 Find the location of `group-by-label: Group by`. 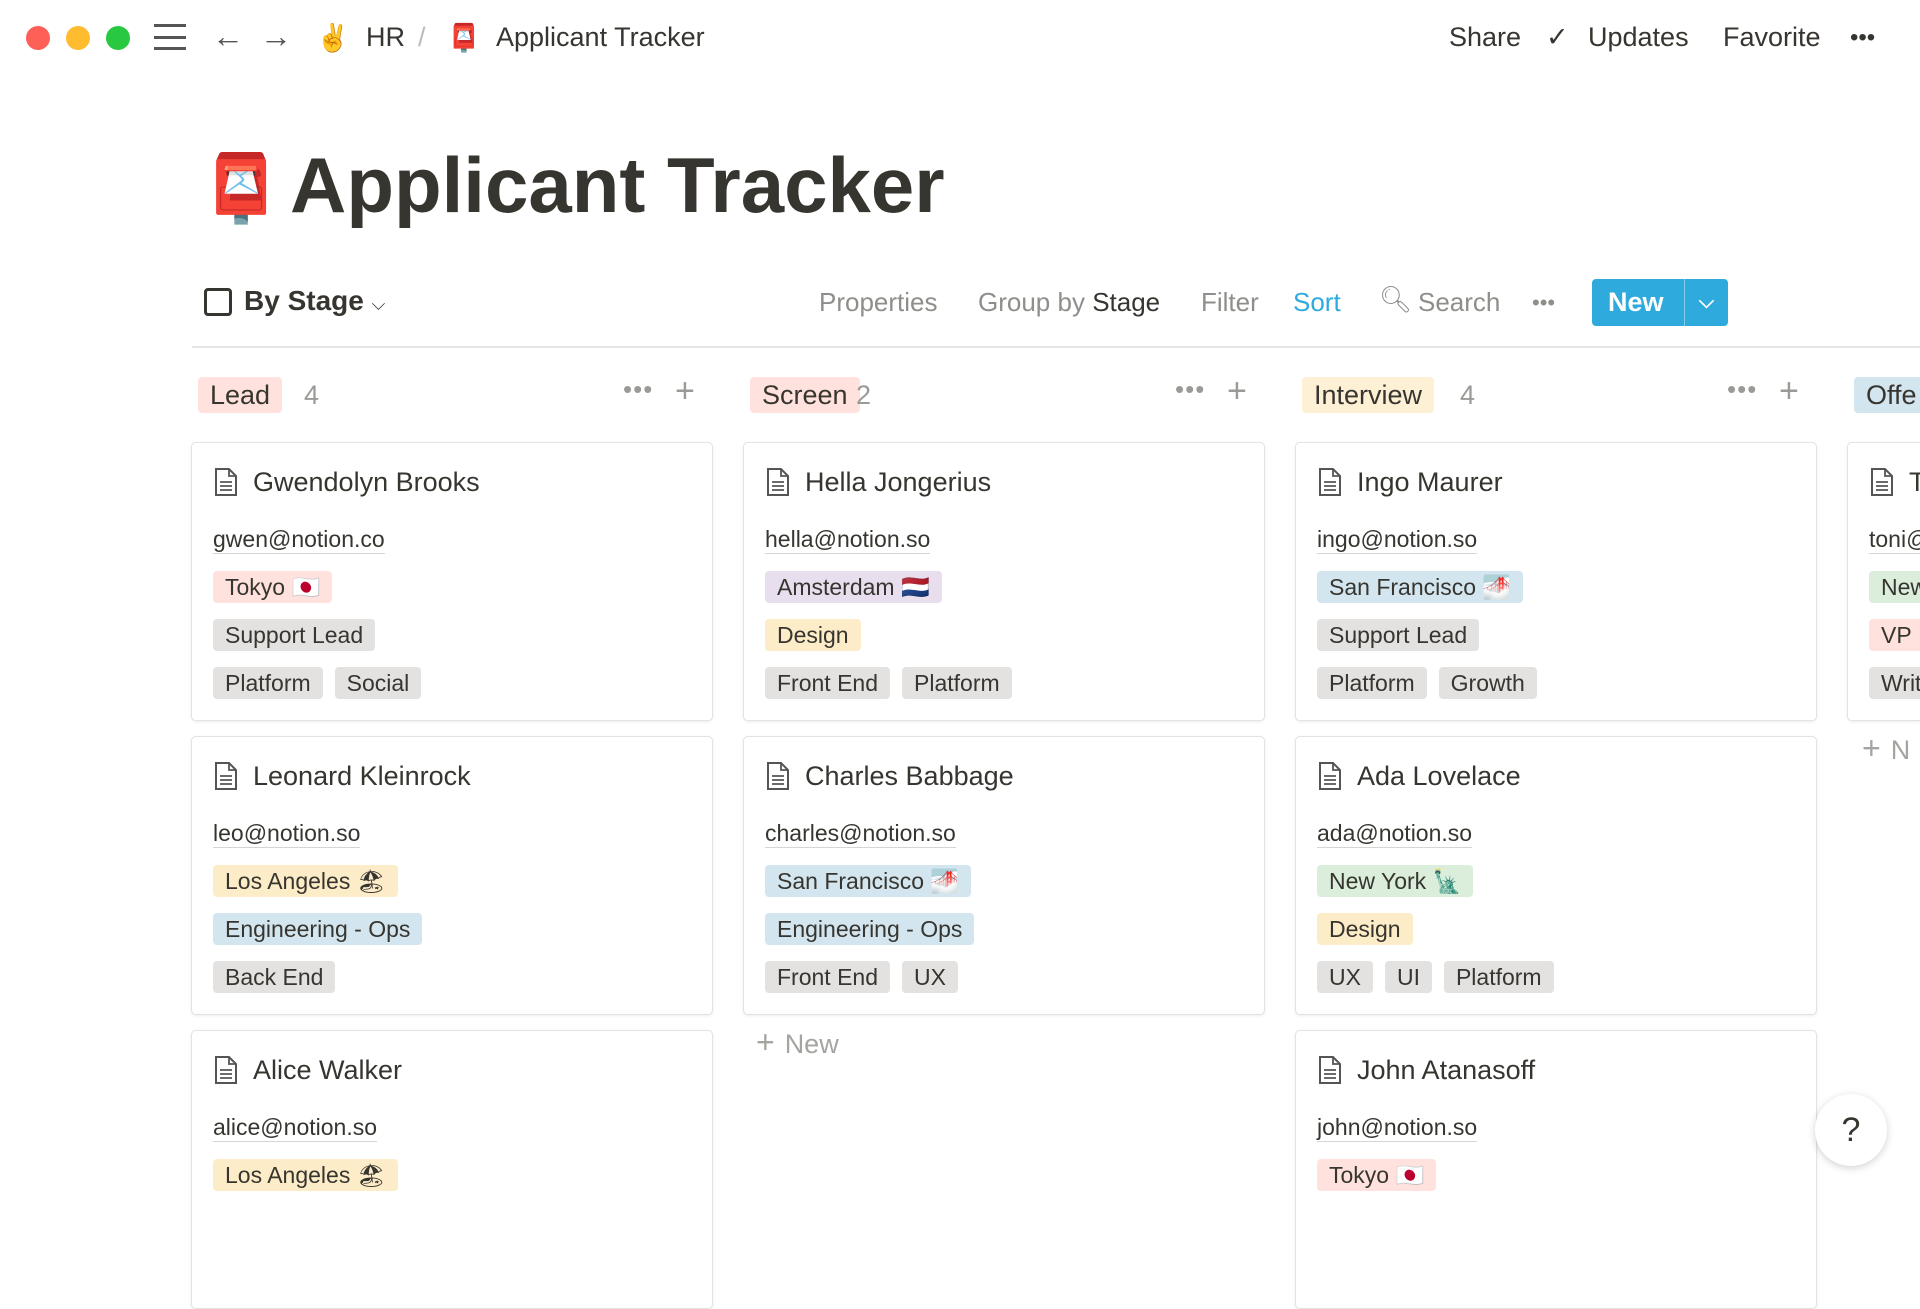

group-by-label: Group by is located at coordinates (1031, 302).